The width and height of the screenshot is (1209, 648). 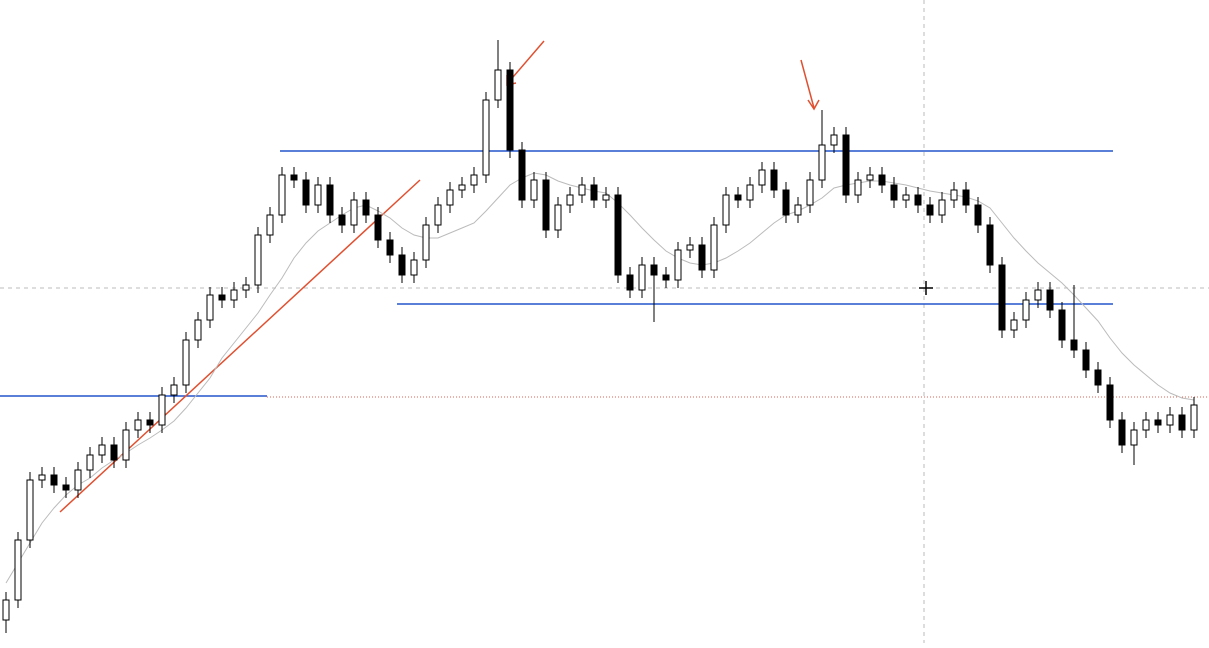 I want to click on arrow-head, so click(x=813, y=105).